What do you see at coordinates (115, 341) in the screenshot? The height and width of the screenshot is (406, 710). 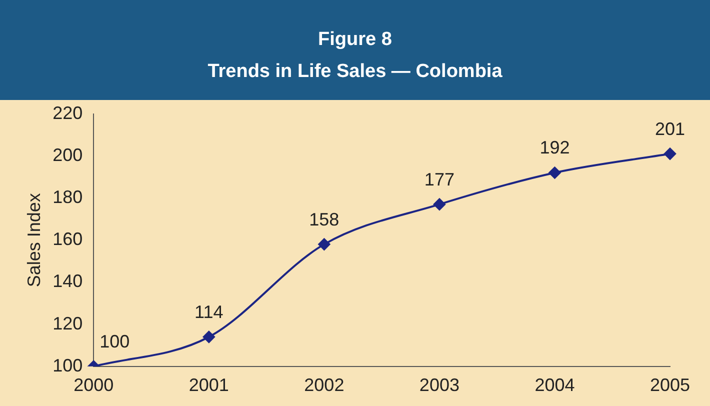 I see `data-label: 100` at bounding box center [115, 341].